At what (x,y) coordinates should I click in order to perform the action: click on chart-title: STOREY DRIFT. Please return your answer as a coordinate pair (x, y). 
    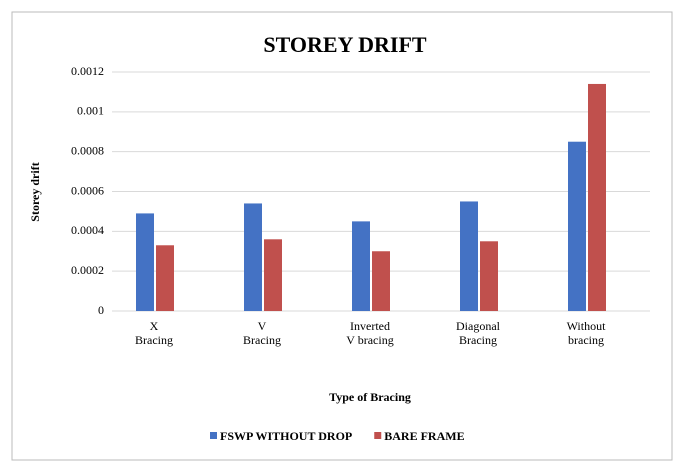
    Looking at the image, I should click on (345, 44).